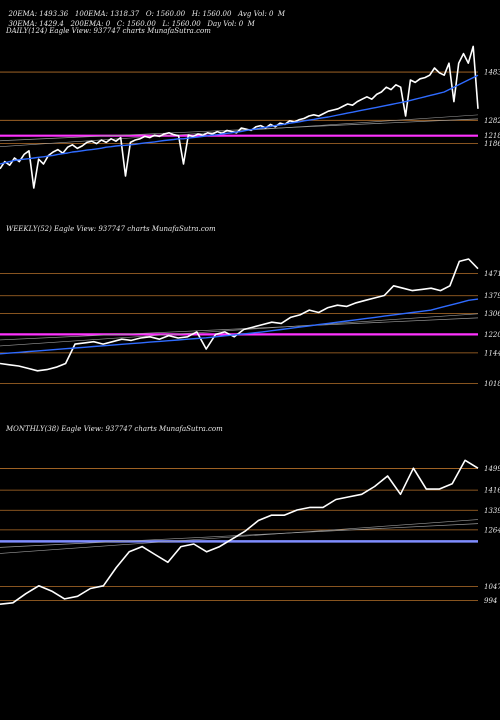 The height and width of the screenshot is (720, 500). Describe the element at coordinates (492, 530) in the screenshot. I see `y-tick-label: 1264` at that location.